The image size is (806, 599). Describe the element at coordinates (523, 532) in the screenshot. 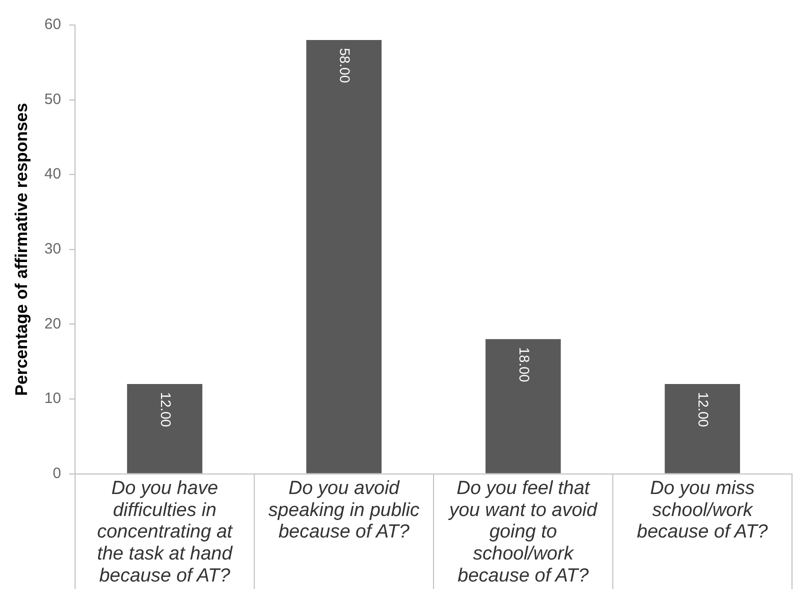

I see `x-tick-label: Do you feel that you want to avoid going to school/work because of AT?` at that location.